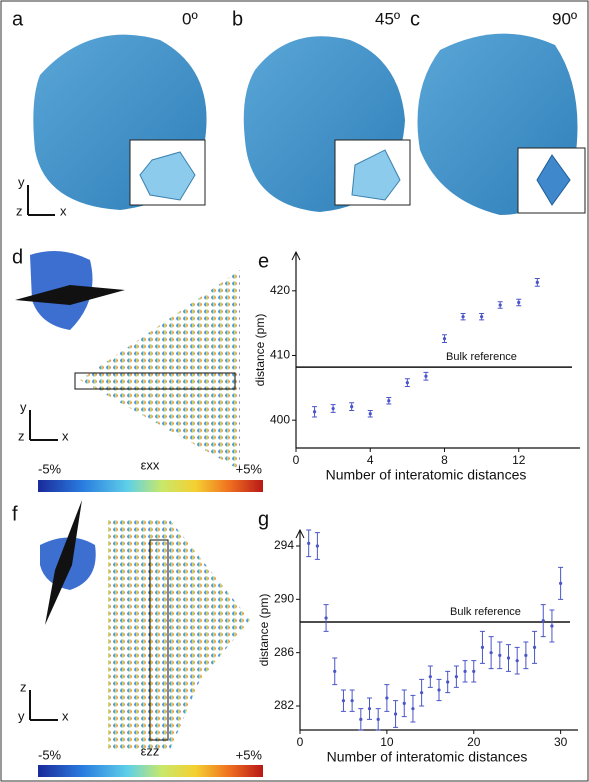  I want to click on x-tick-label: 12, so click(519, 460).